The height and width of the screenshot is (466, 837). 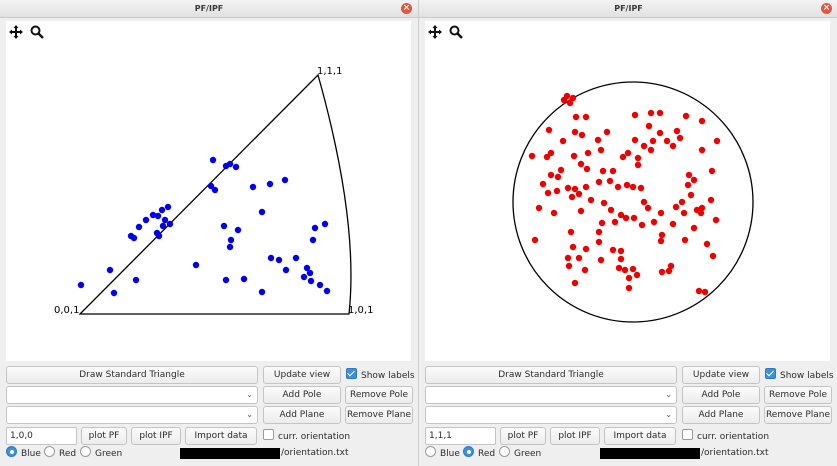 What do you see at coordinates (109, 454) in the screenshot?
I see `color-green-label: Green` at bounding box center [109, 454].